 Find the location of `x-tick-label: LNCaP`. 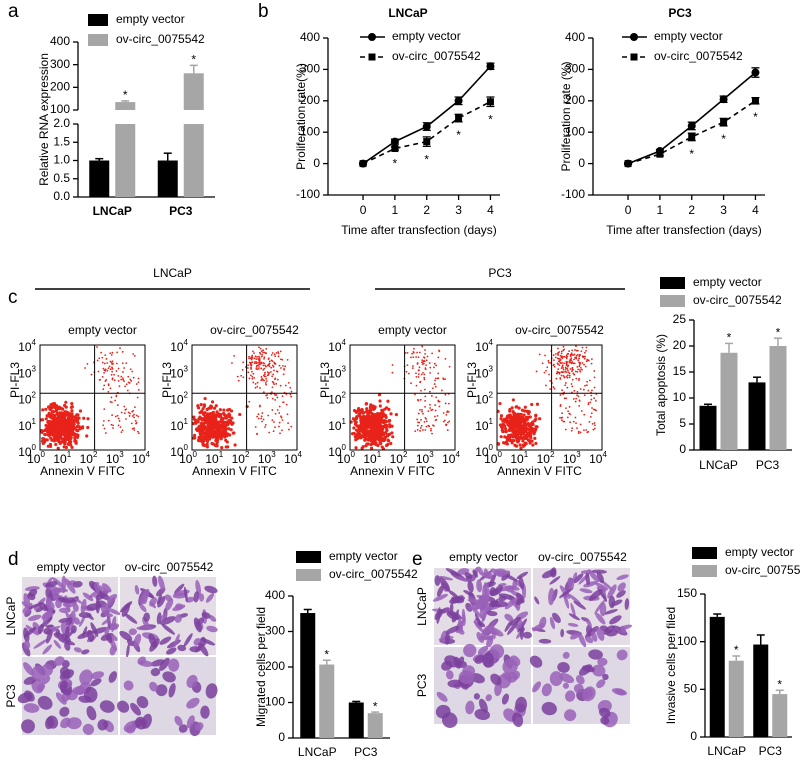

x-tick-label: LNCaP is located at coordinates (718, 465).